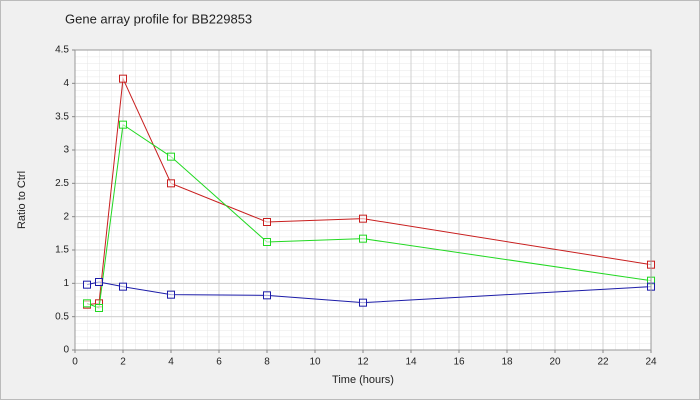 The image size is (700, 400). What do you see at coordinates (66, 283) in the screenshot?
I see `y-tick-label: 1` at bounding box center [66, 283].